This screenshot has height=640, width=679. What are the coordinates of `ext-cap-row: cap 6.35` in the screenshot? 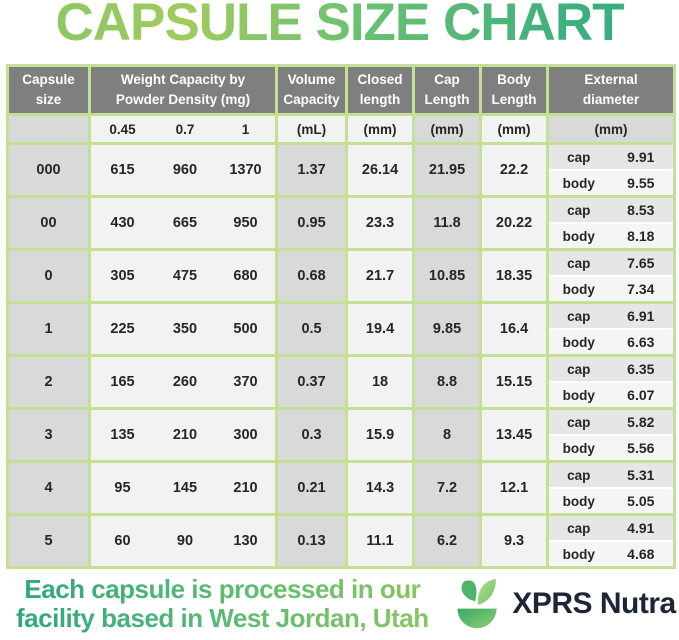 It's located at (611, 370).